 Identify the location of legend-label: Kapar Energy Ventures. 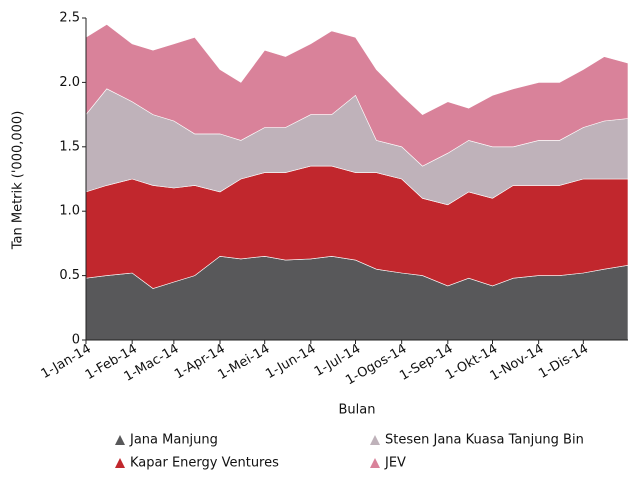
(204, 463).